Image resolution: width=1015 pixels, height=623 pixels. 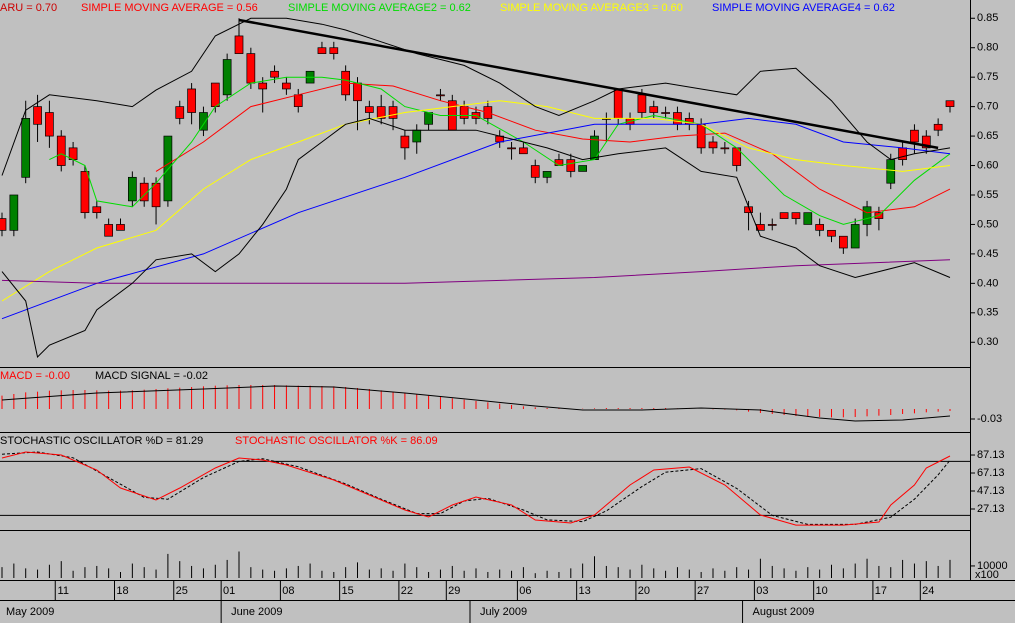 What do you see at coordinates (229, 591) in the screenshot?
I see `x-tick-label: 01` at bounding box center [229, 591].